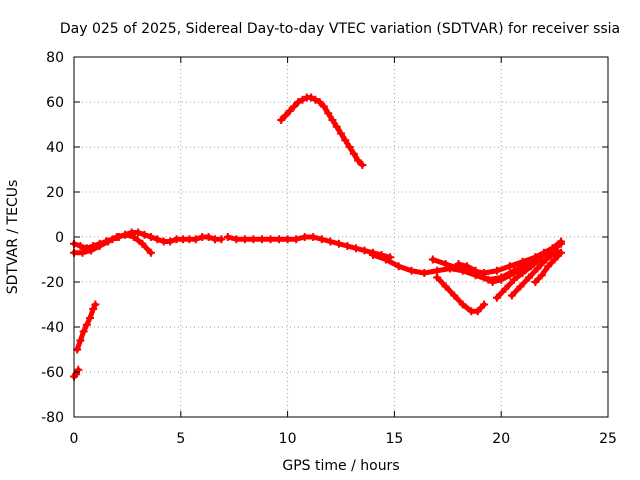 The image size is (640, 480). I want to click on x-axis-title: GPS time / hours, so click(340, 466).